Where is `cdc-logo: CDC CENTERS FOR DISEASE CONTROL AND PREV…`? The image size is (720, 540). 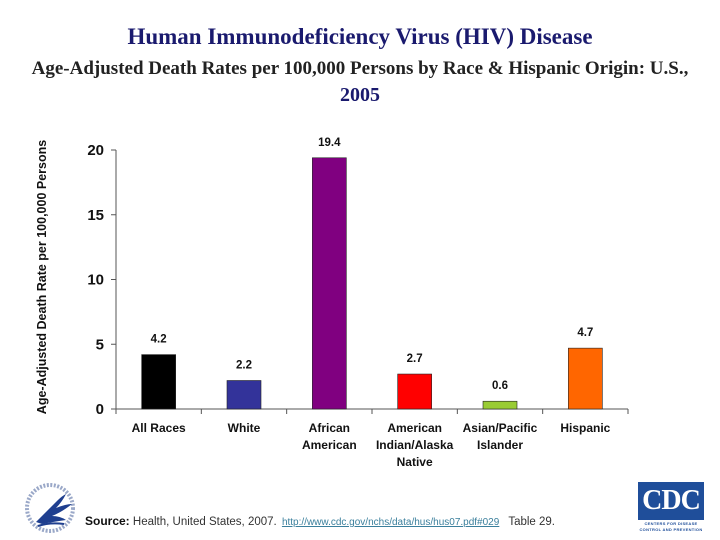 cdc-logo: CDC CENTERS FOR DISEASE CONTROL AND PREV… is located at coordinates (671, 507).